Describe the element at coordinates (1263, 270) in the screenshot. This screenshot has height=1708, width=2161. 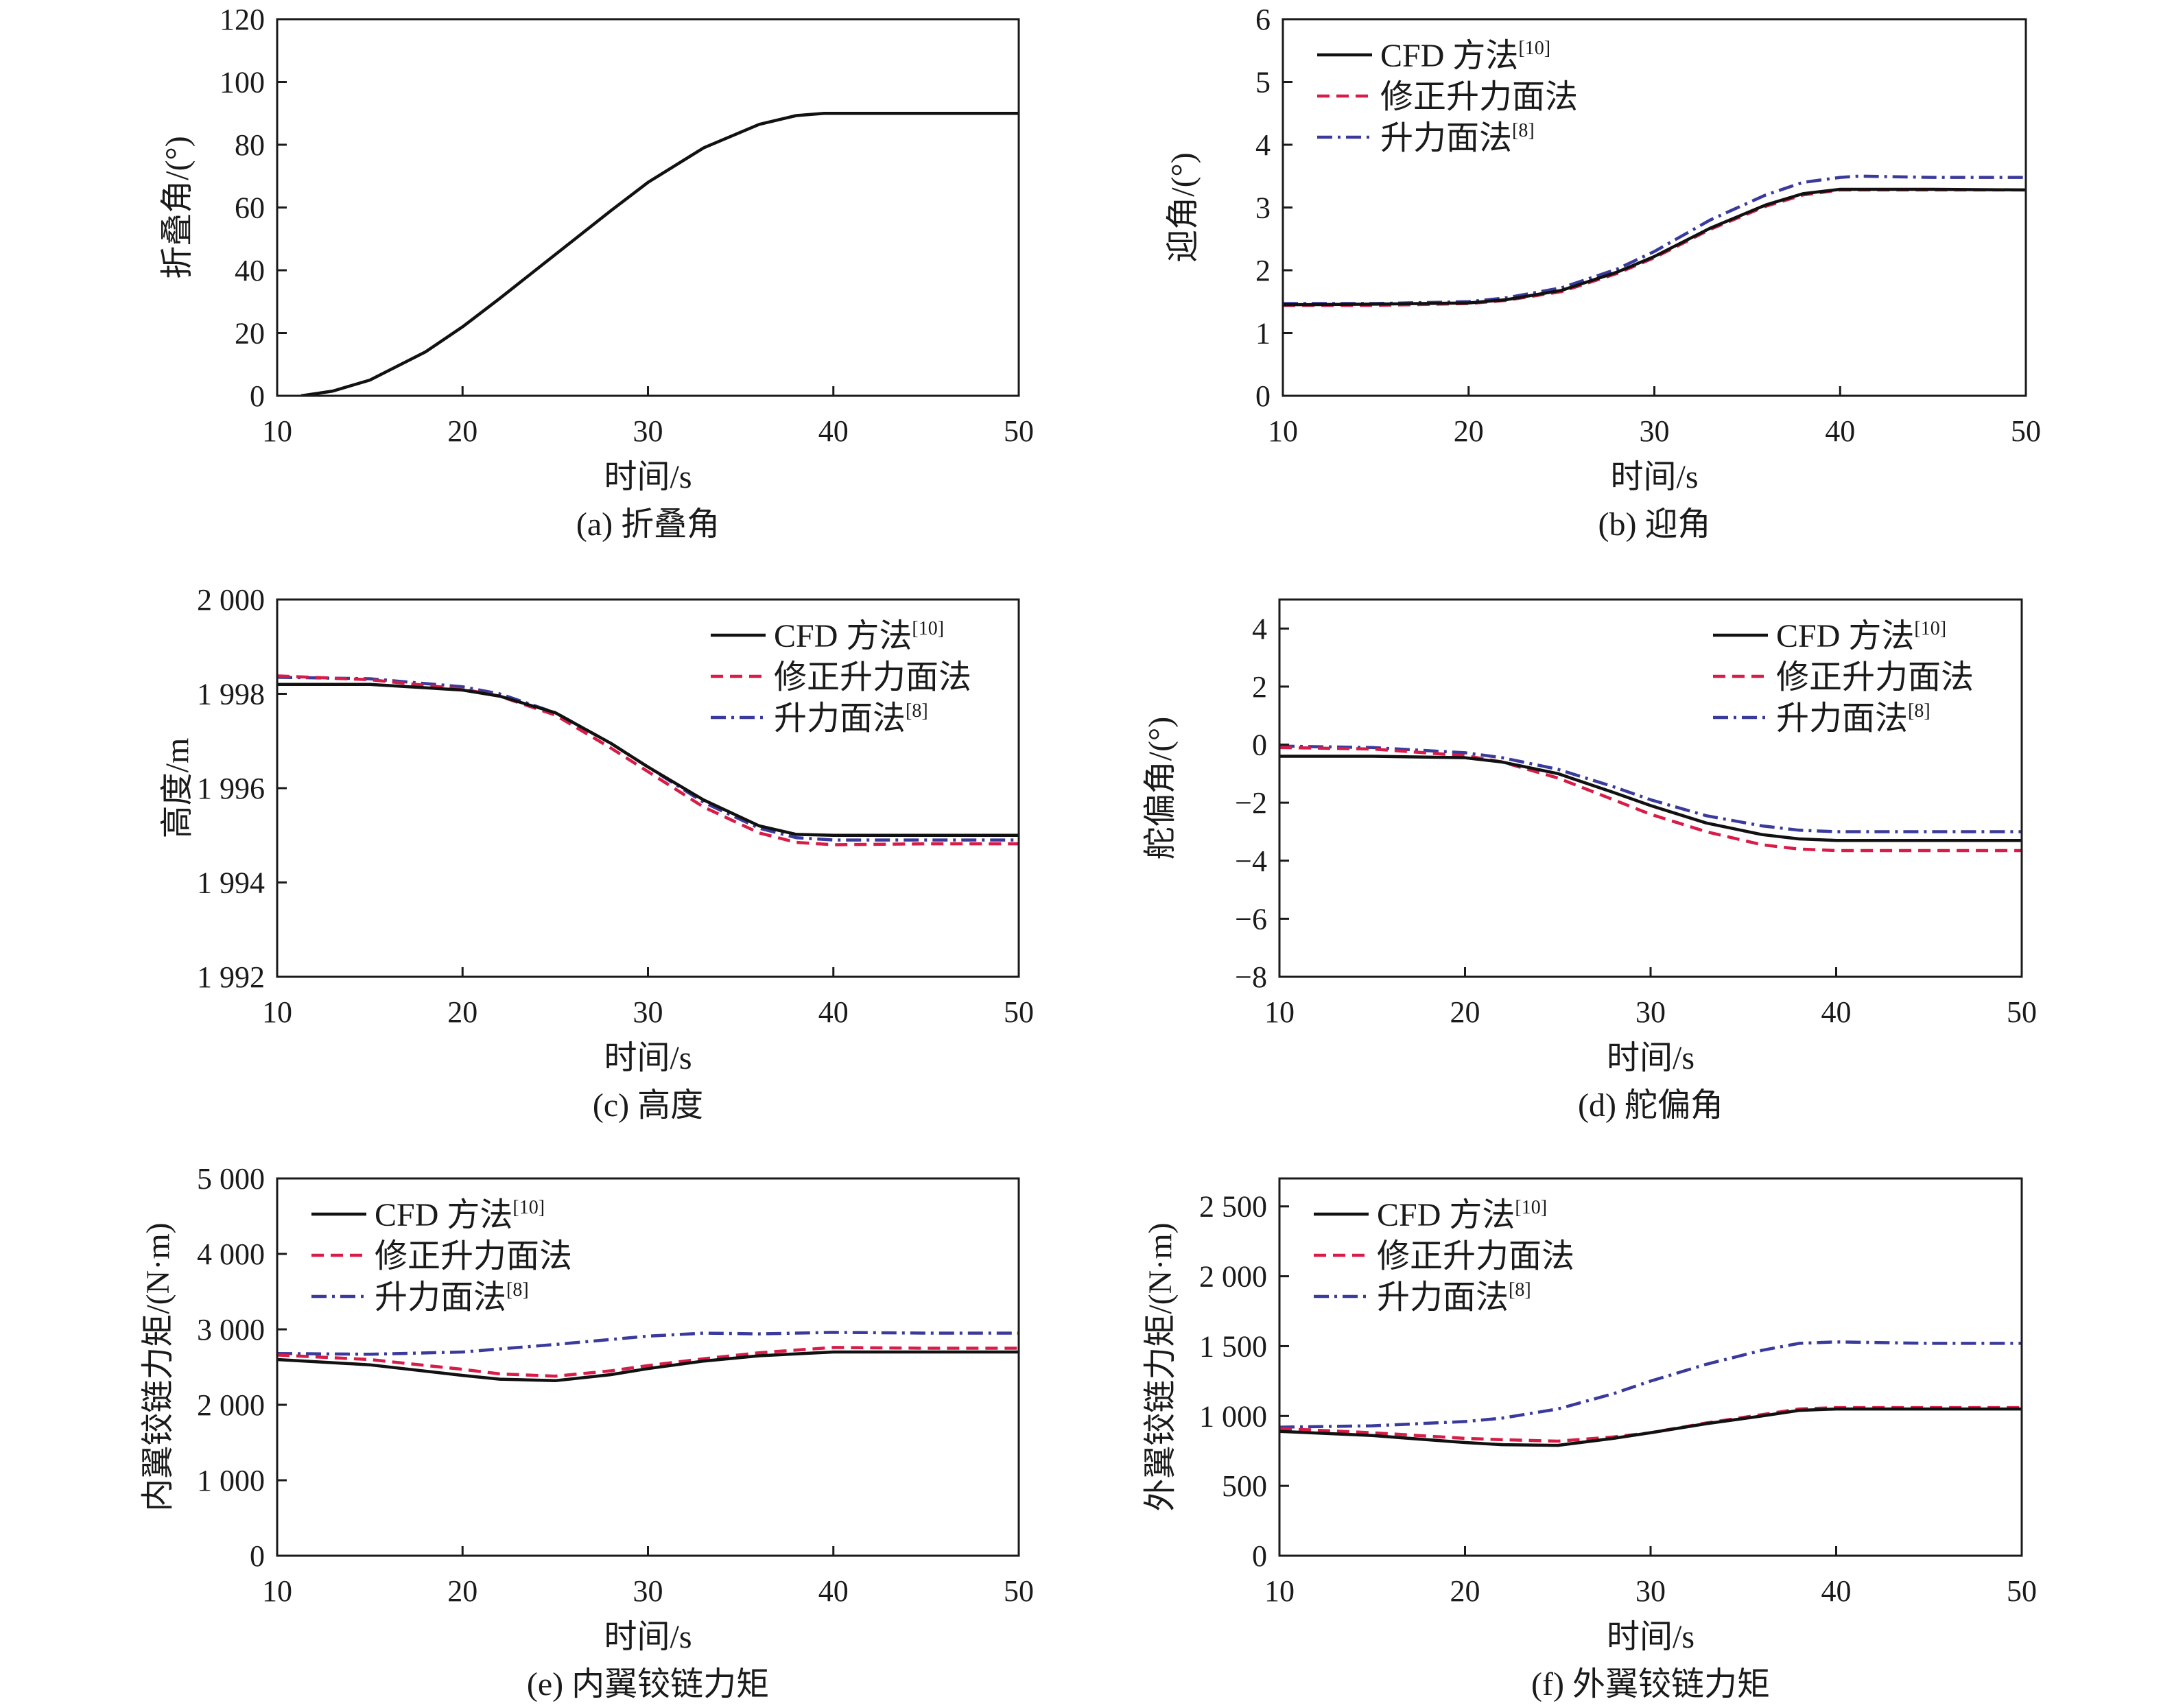
I see `y-tick-label: 2` at that location.